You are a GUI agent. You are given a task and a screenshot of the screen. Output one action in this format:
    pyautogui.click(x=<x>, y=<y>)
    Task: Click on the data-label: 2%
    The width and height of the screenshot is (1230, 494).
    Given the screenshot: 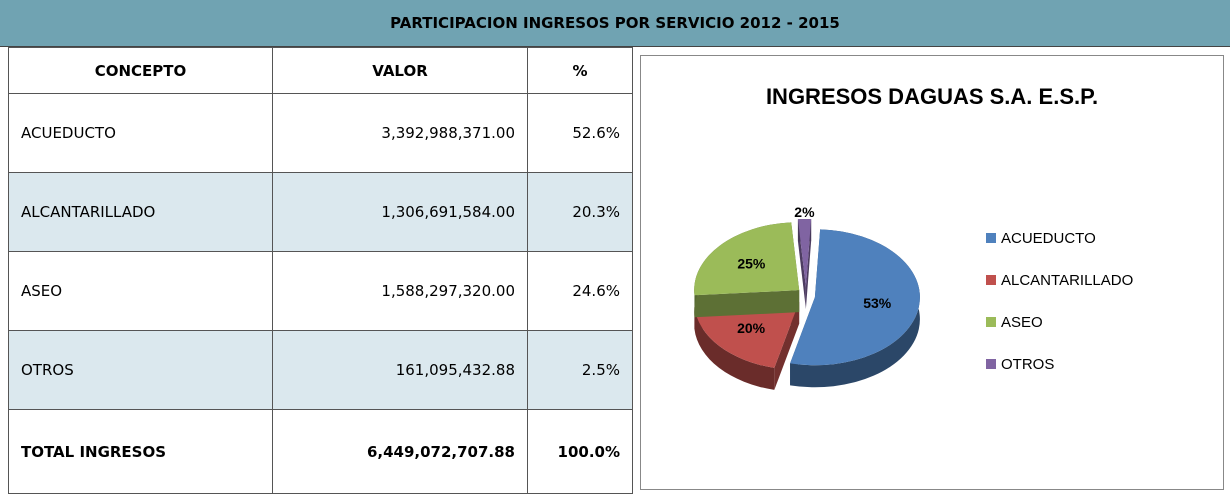 What is the action you would take?
    pyautogui.click(x=804, y=212)
    